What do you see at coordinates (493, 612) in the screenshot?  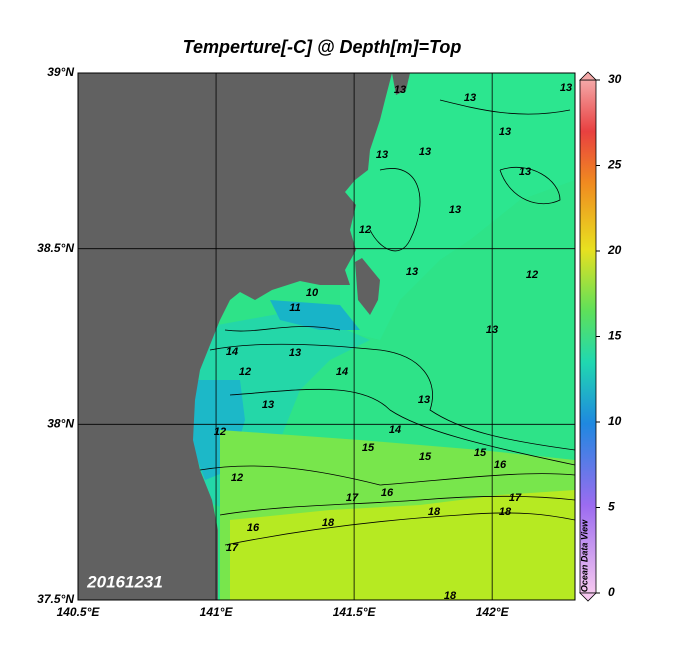 I see `x-tick-label: 142°E` at bounding box center [493, 612].